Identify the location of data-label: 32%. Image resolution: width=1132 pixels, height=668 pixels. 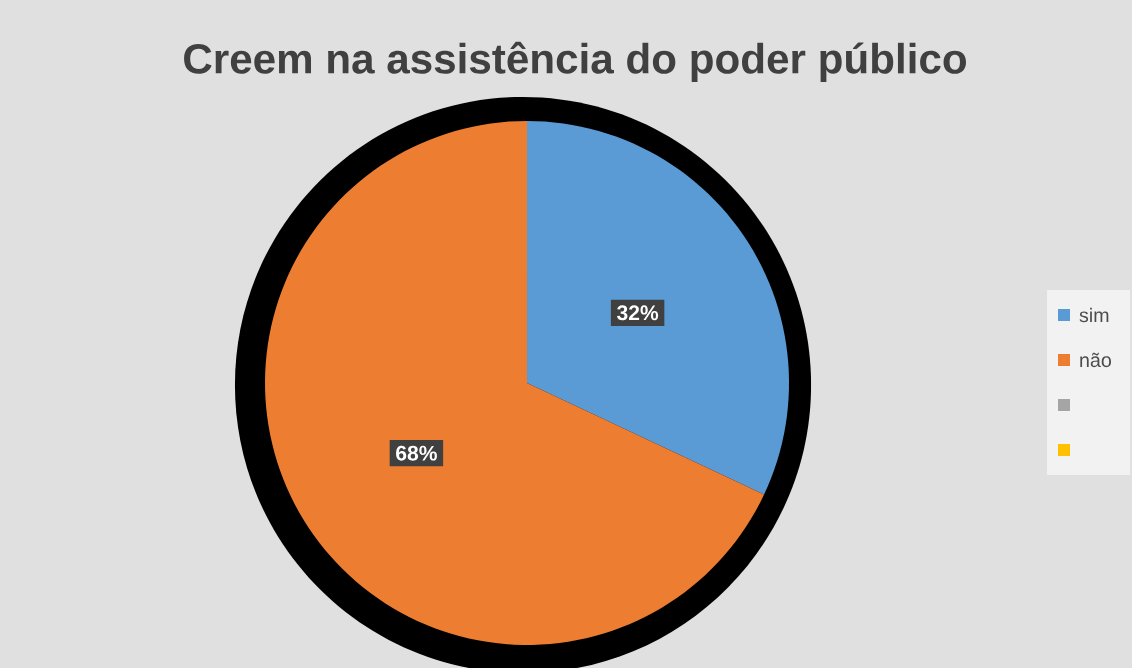
(637, 313).